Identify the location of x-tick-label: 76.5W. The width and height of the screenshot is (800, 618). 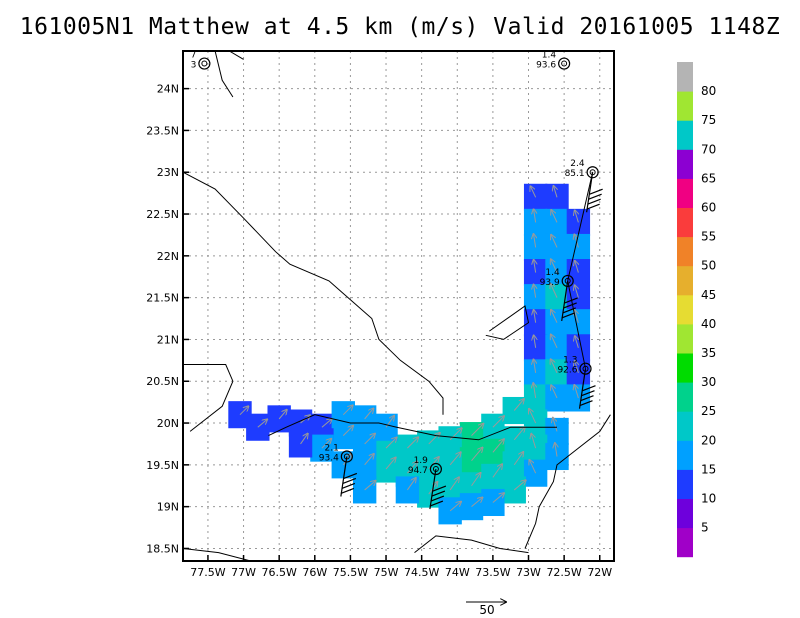
(278, 572).